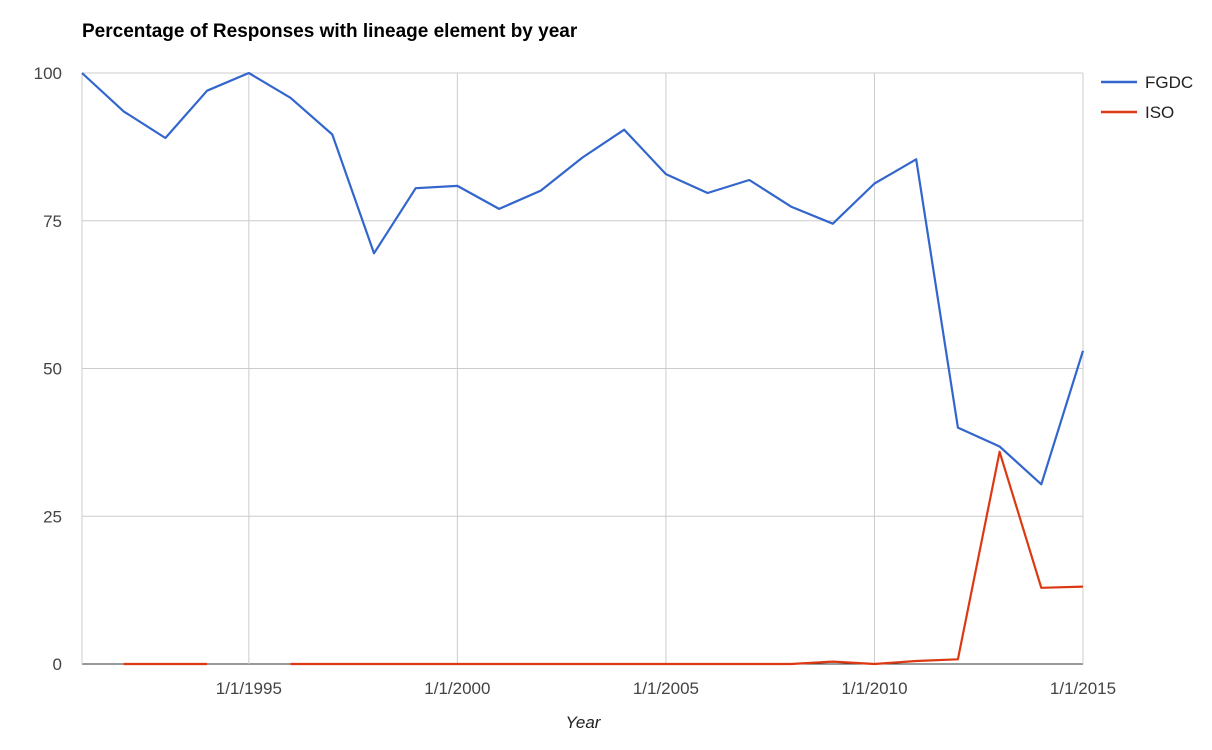  What do you see at coordinates (249, 688) in the screenshot?
I see `x-tick-label: 1/1/1995` at bounding box center [249, 688].